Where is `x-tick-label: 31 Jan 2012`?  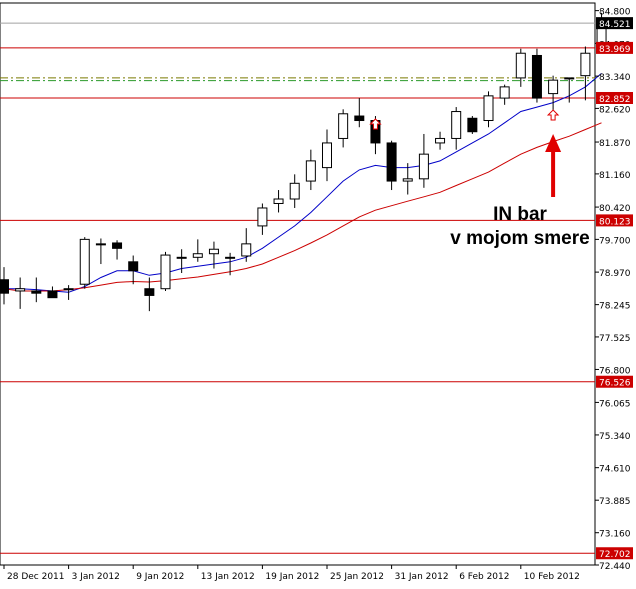
x-tick-label: 31 Jan 2012 is located at coordinates (422, 577).